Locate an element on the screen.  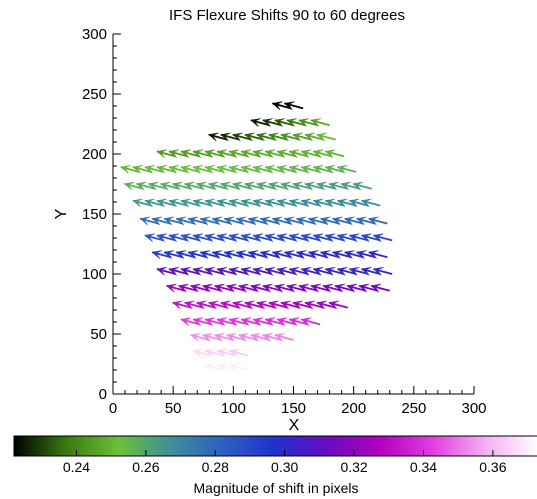
y-tick-label: 100 is located at coordinates (94, 274).